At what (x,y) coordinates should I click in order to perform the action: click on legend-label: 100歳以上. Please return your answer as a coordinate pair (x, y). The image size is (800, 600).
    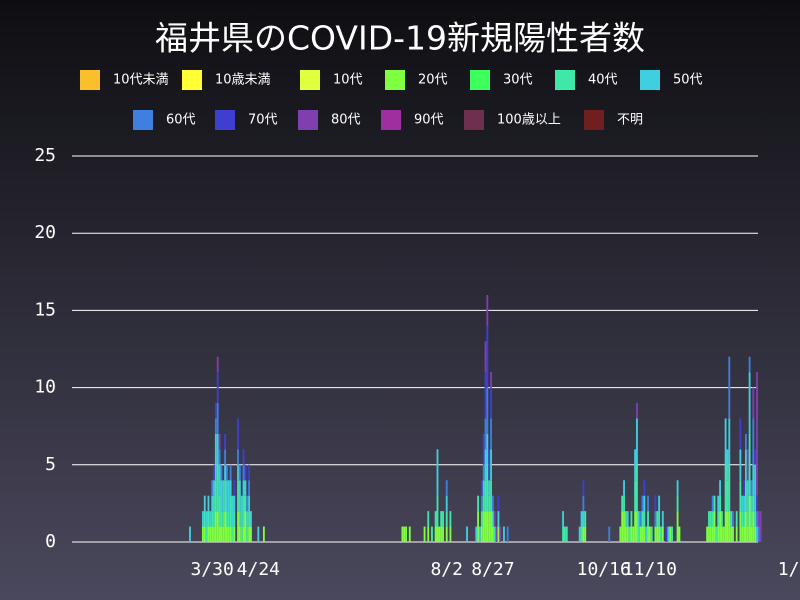
    Looking at the image, I should click on (529, 120).